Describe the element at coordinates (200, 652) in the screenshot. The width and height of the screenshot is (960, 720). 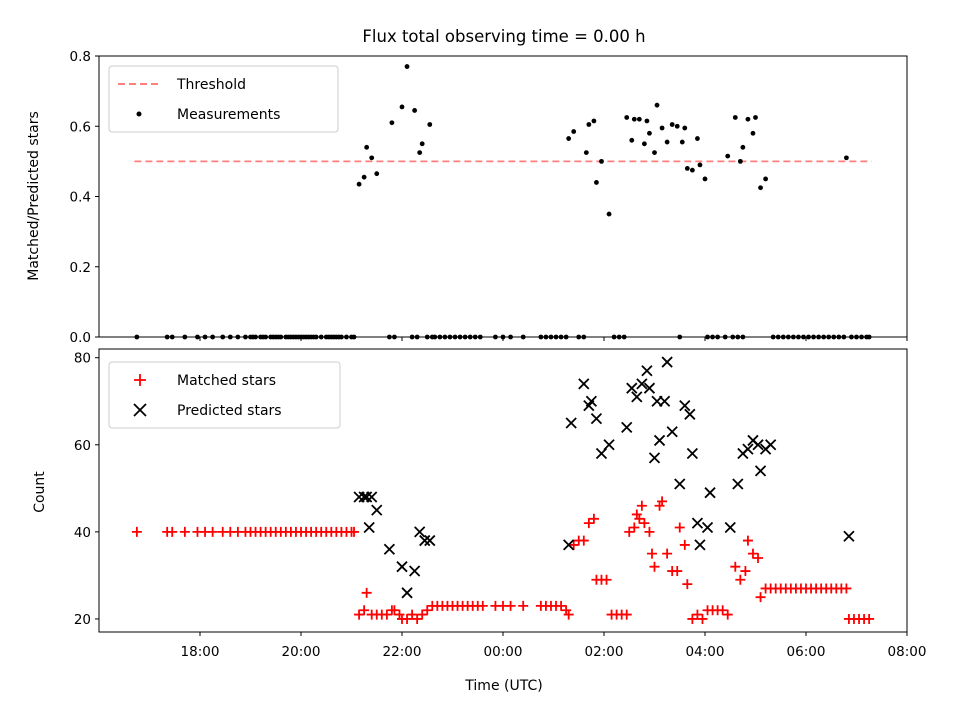
I see `x-tick-label: 18:00` at that location.